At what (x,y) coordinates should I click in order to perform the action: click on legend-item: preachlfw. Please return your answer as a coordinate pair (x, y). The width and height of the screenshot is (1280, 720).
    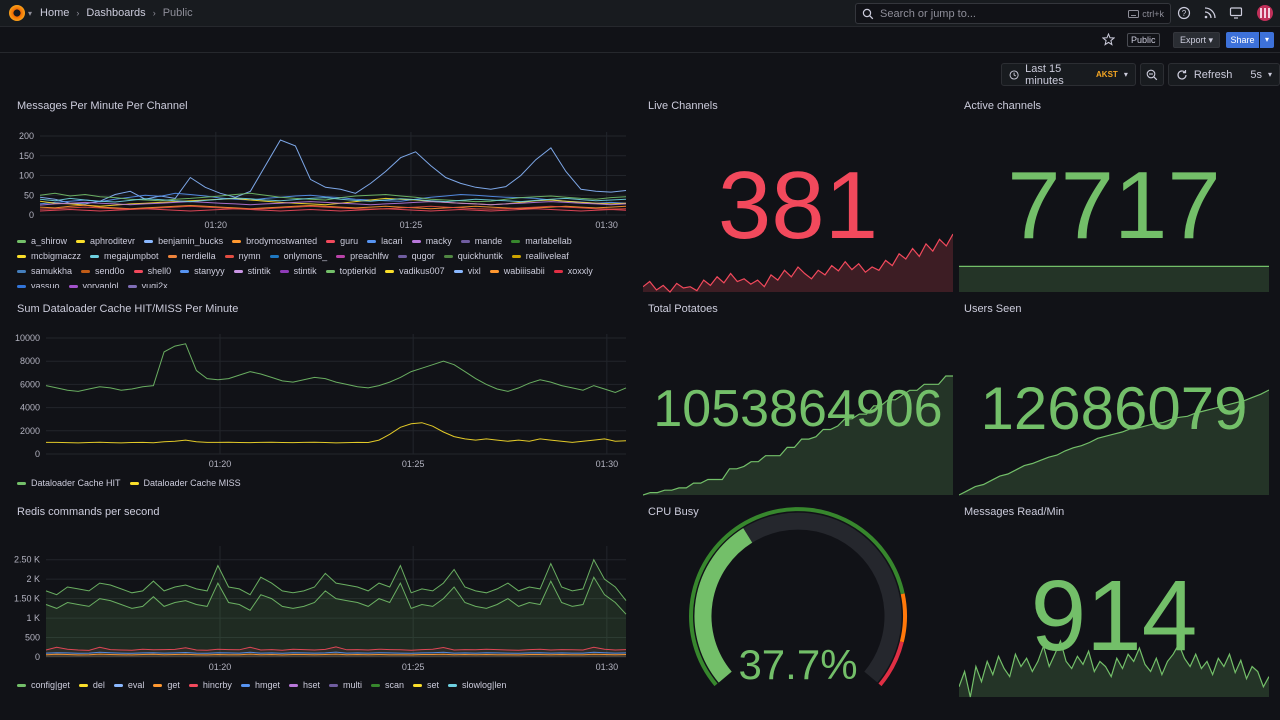
    Looking at the image, I should click on (362, 256).